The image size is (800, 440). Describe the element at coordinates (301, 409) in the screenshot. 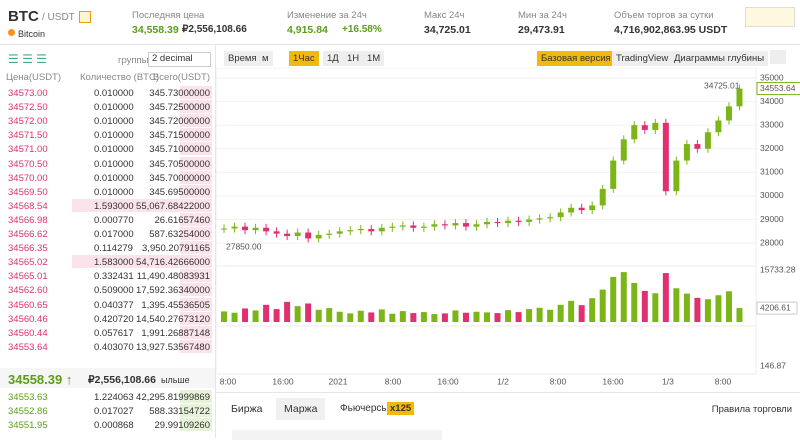

I see `tab: Маржа` at that location.